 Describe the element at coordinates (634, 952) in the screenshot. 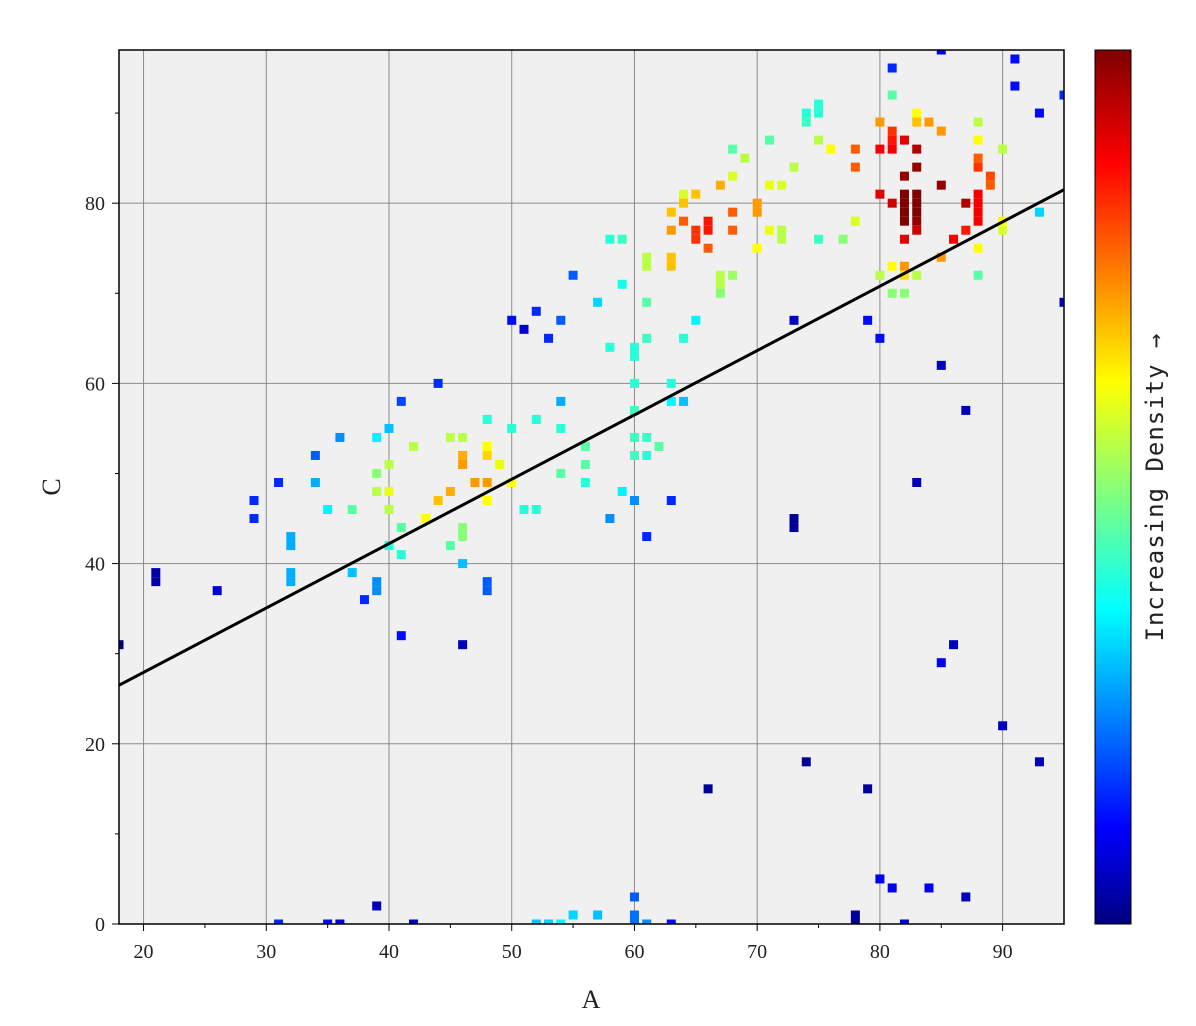

I see `x-tick-label: 60` at that location.